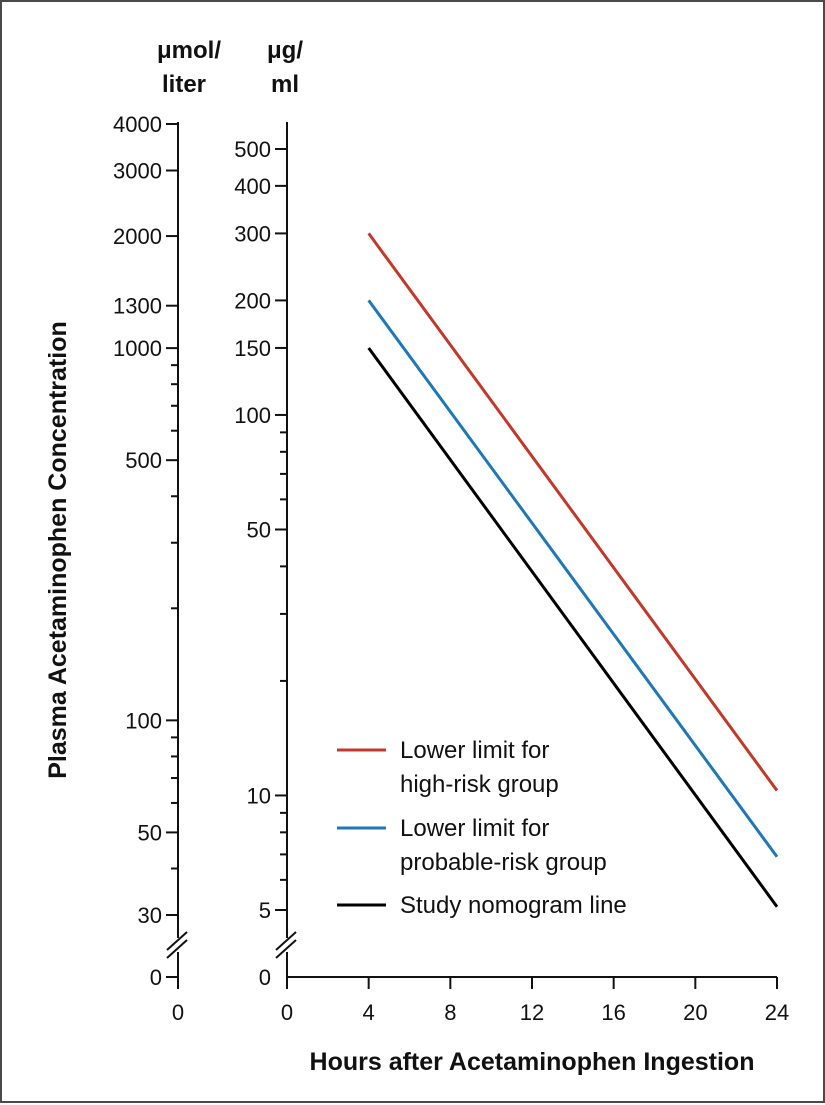 The height and width of the screenshot is (1105, 825). Describe the element at coordinates (777, 1012) in the screenshot. I see `x-tick-label-24: 24` at that location.